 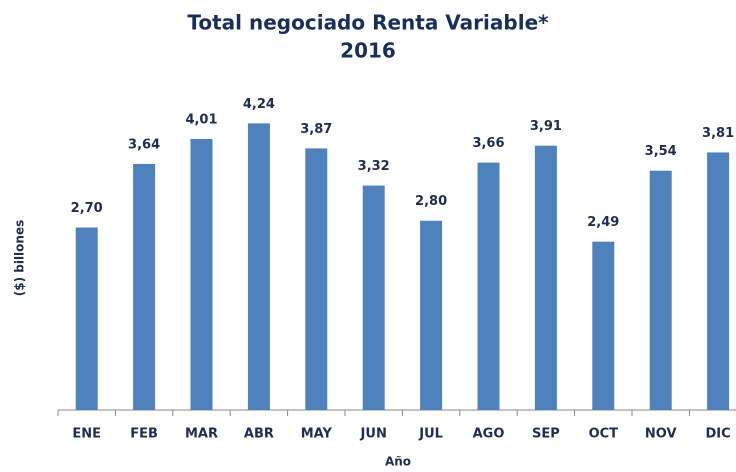 What do you see at coordinates (201, 119) in the screenshot?
I see `data-label: 4,01` at bounding box center [201, 119].